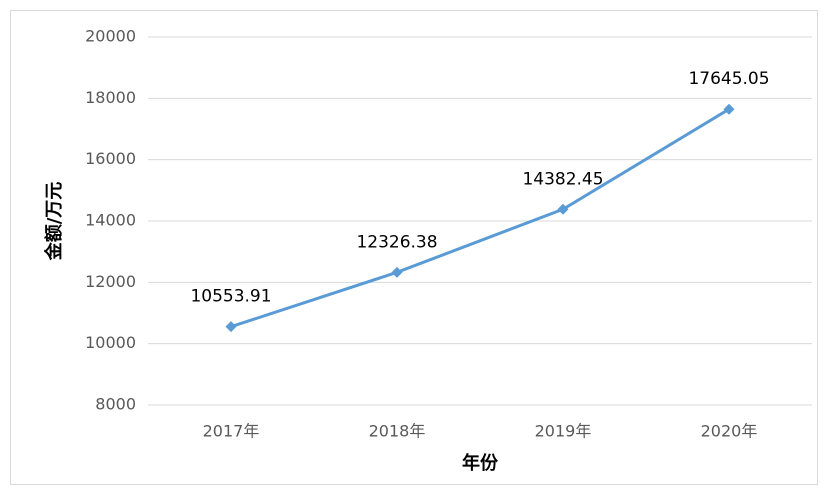 Image resolution: width=828 pixels, height=495 pixels. What do you see at coordinates (115, 404) in the screenshot?
I see `y-tick-label: 8000` at bounding box center [115, 404].